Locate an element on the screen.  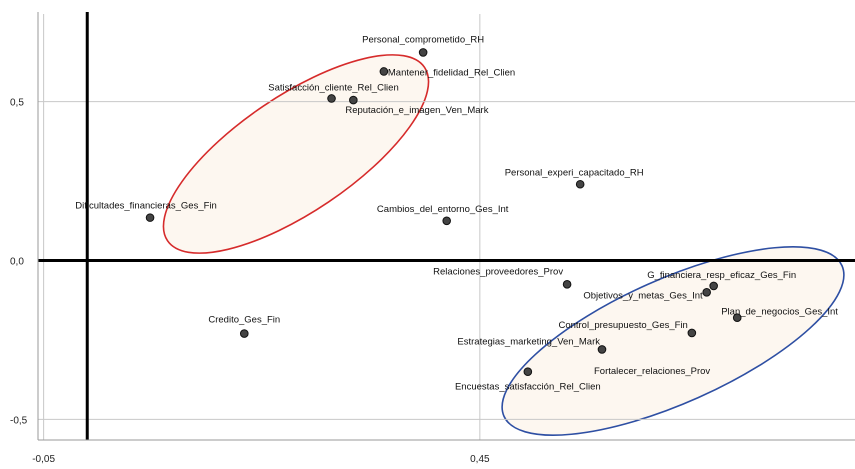
point-label: Cambios_del_entorno_Ges_Int is located at coordinates (443, 209).